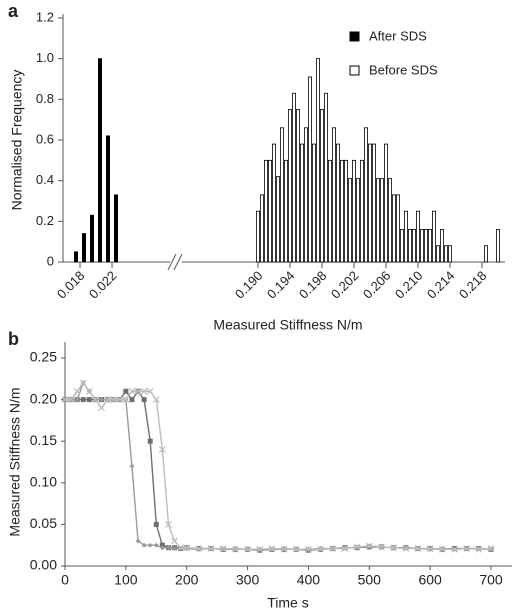  What do you see at coordinates (281, 285) in the screenshot?
I see `x-tick-label: 0.194` at bounding box center [281, 285].